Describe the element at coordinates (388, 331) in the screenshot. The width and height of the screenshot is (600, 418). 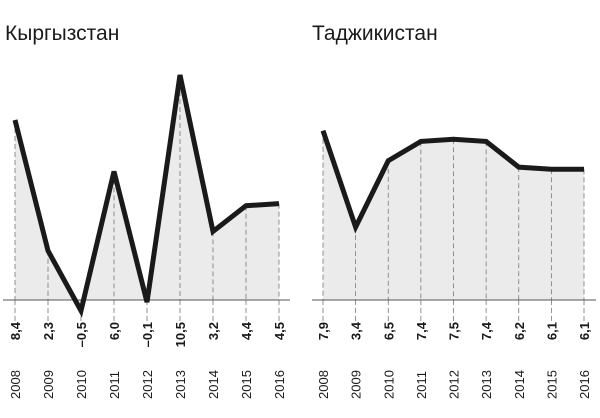
I see `value-label: 6,5` at that location.